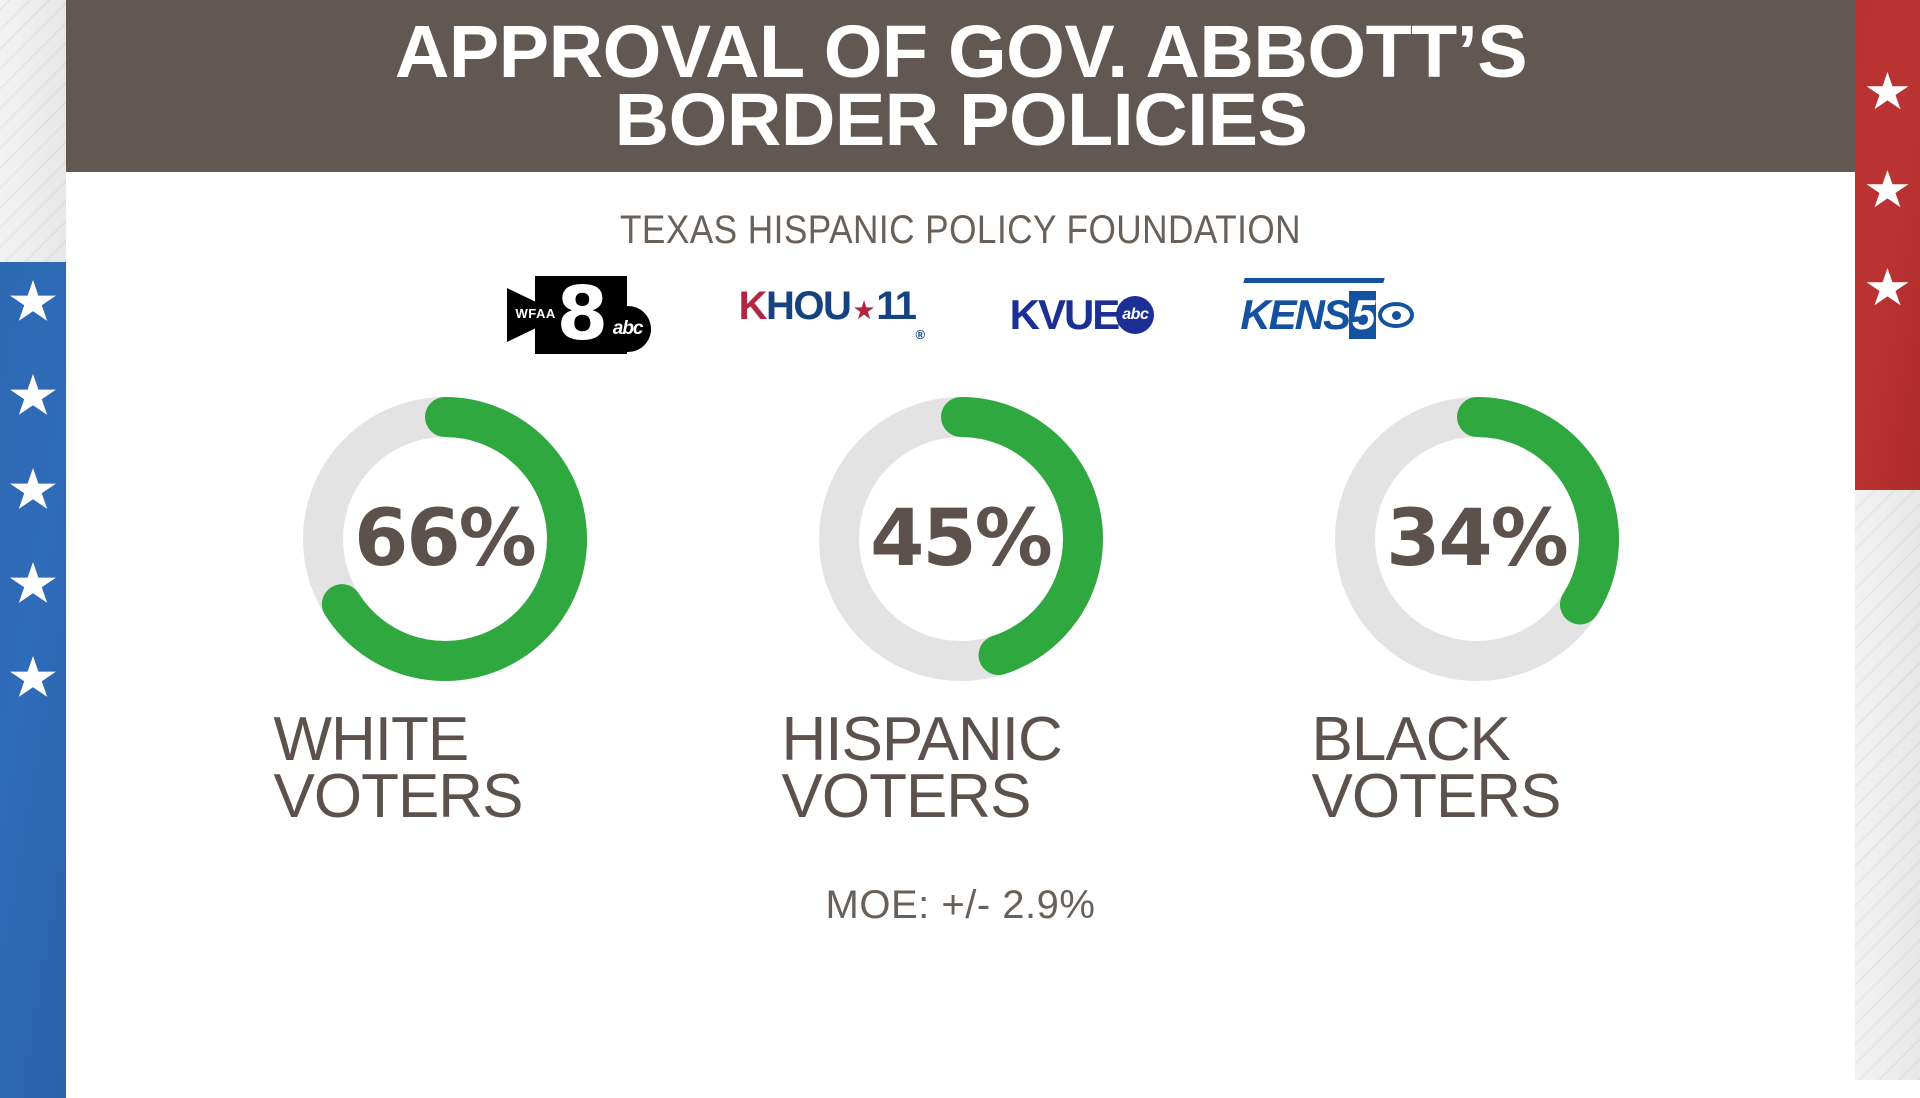  I want to click on flag-strip-left-blue, so click(33, 680).